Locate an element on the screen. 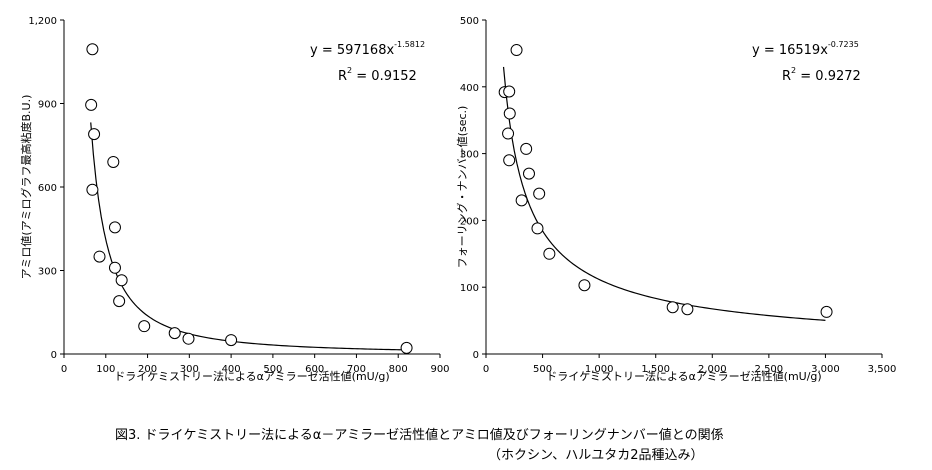  y-axis-label: フォーリング・ナンバー値(sec.) is located at coordinates (462, 187).